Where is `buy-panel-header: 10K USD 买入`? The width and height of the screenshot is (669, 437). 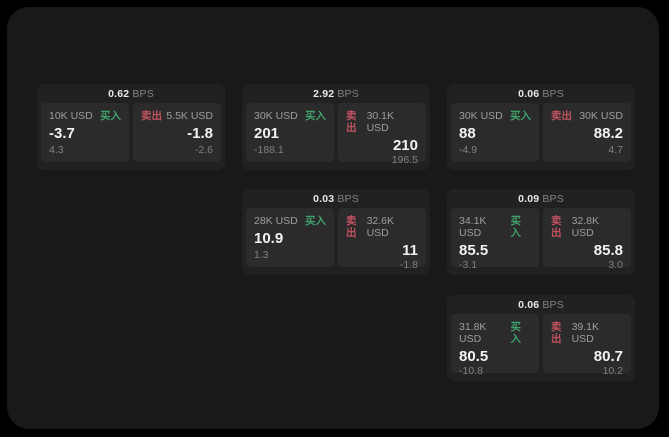 buy-panel-header: 10K USD 买入 is located at coordinates (85, 116).